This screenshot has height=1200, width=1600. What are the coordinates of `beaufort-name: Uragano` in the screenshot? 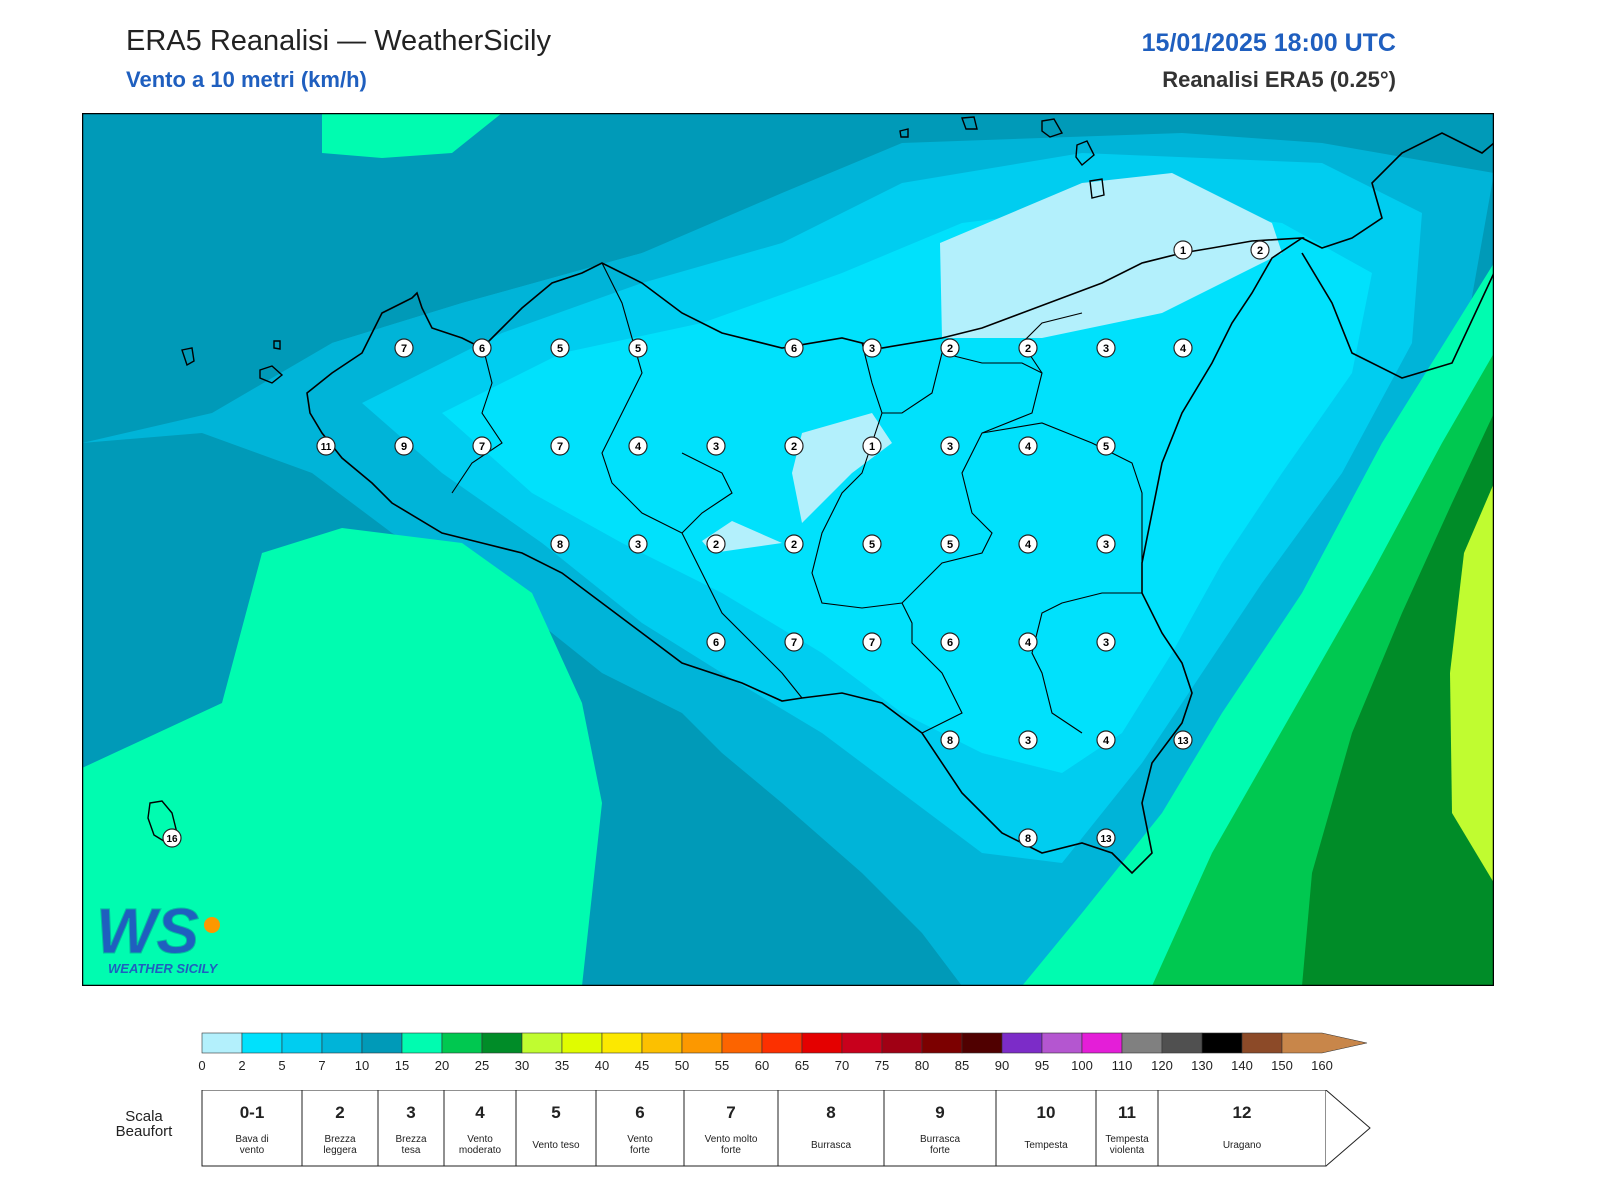 It's located at (1242, 1145).